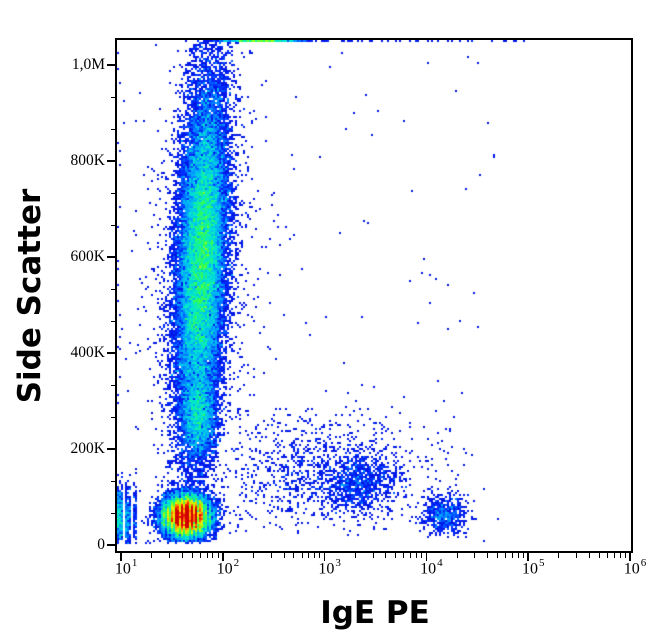 The image size is (652, 641). I want to click on y-tick-label: 800K, so click(87, 160).